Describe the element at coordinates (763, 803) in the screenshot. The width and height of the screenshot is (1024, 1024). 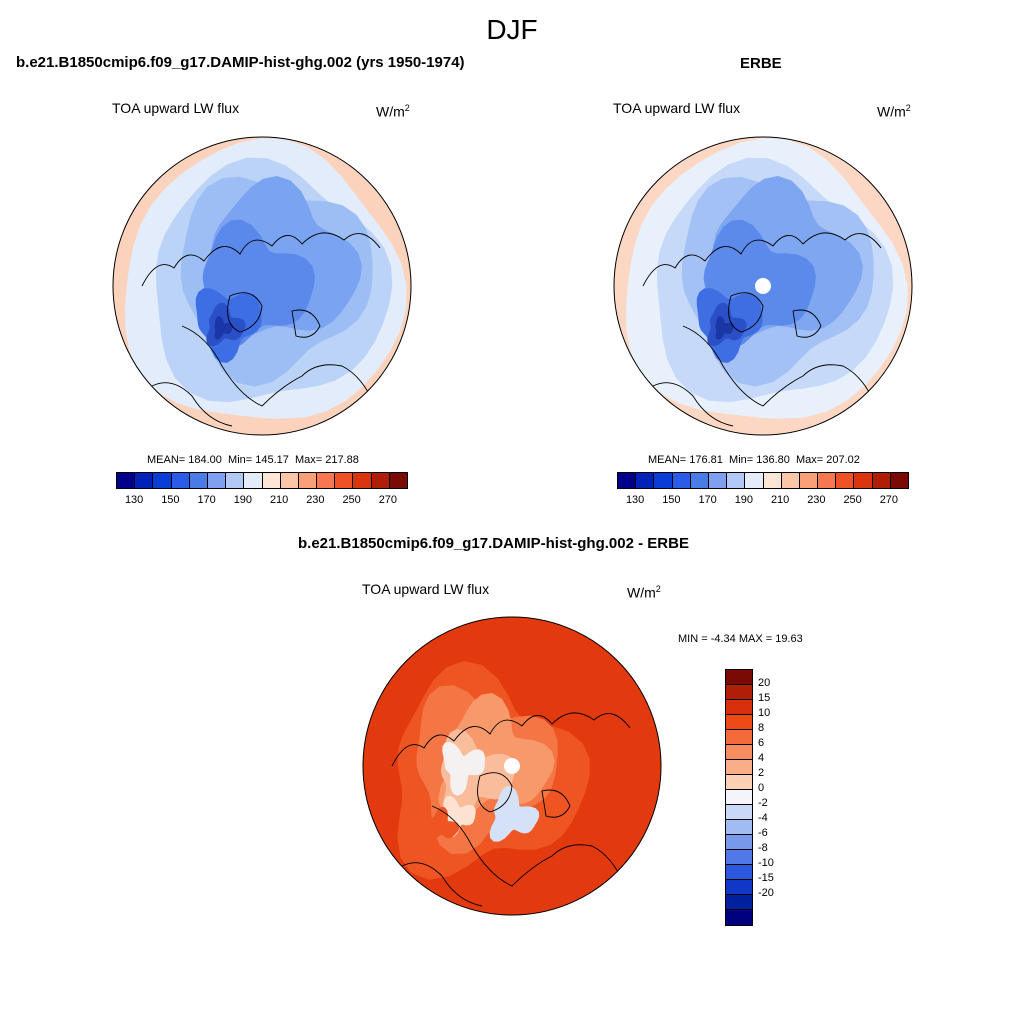
I see `colorbar-tick-label: -2` at that location.